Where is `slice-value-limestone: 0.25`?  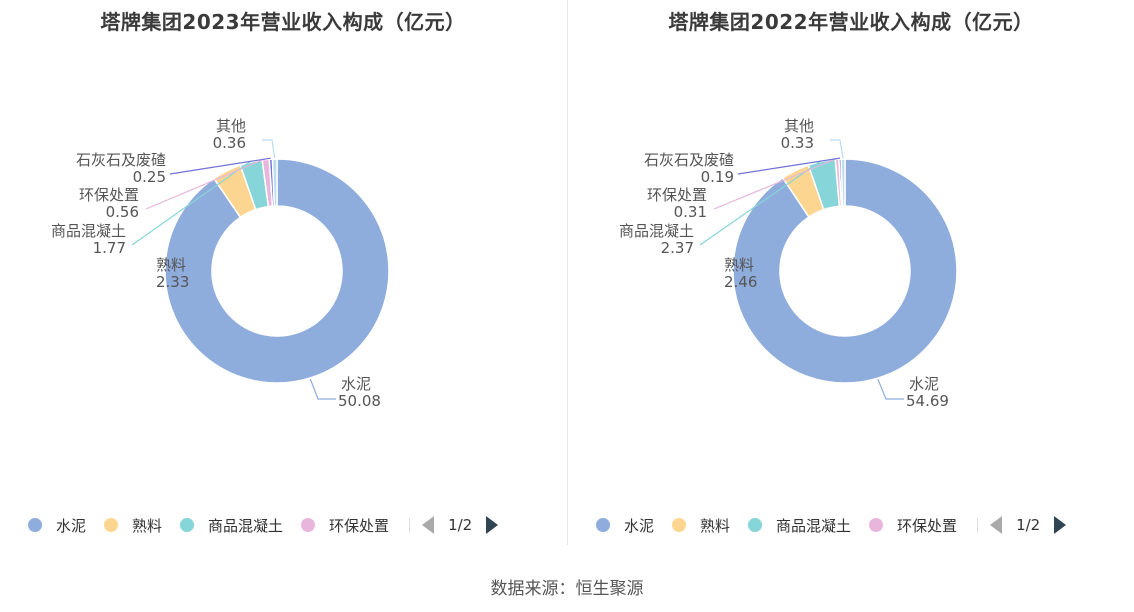
slice-value-limestone: 0.25 is located at coordinates (149, 177).